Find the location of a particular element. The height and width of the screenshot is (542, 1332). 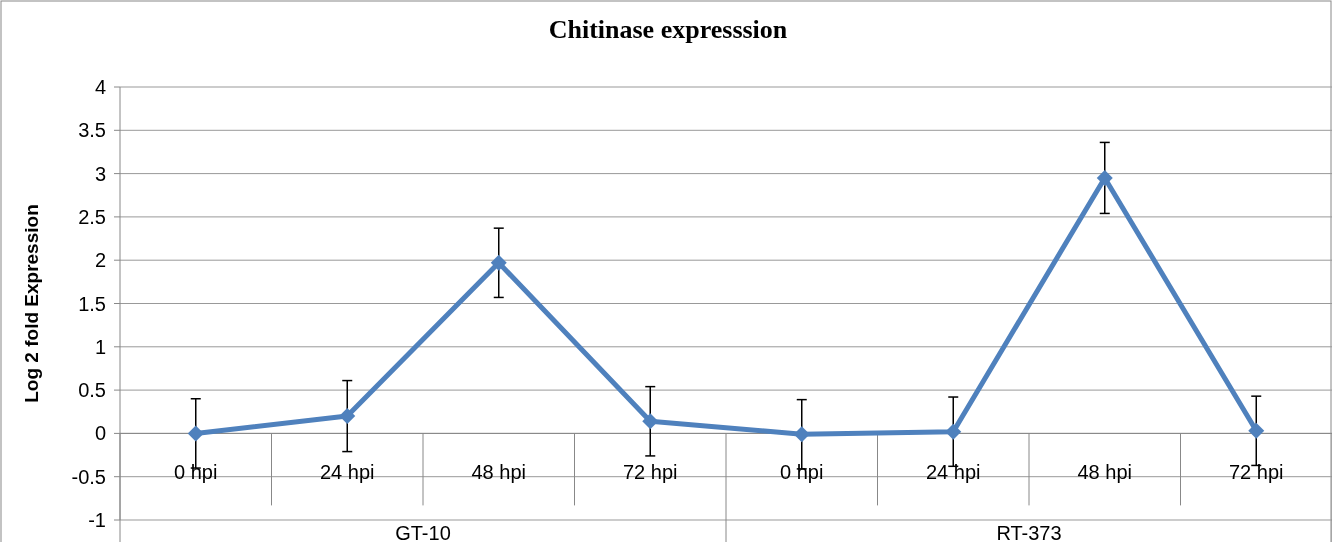

text: RT-373 is located at coordinates (1029, 532).